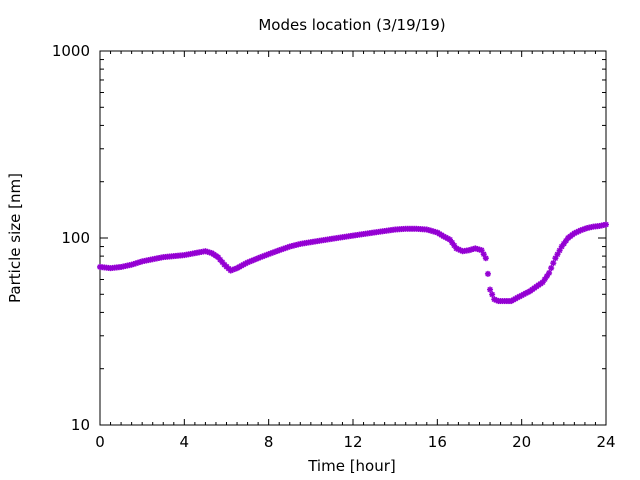 The image size is (640, 480). Describe the element at coordinates (353, 263) in the screenshot. I see `data-points` at that location.